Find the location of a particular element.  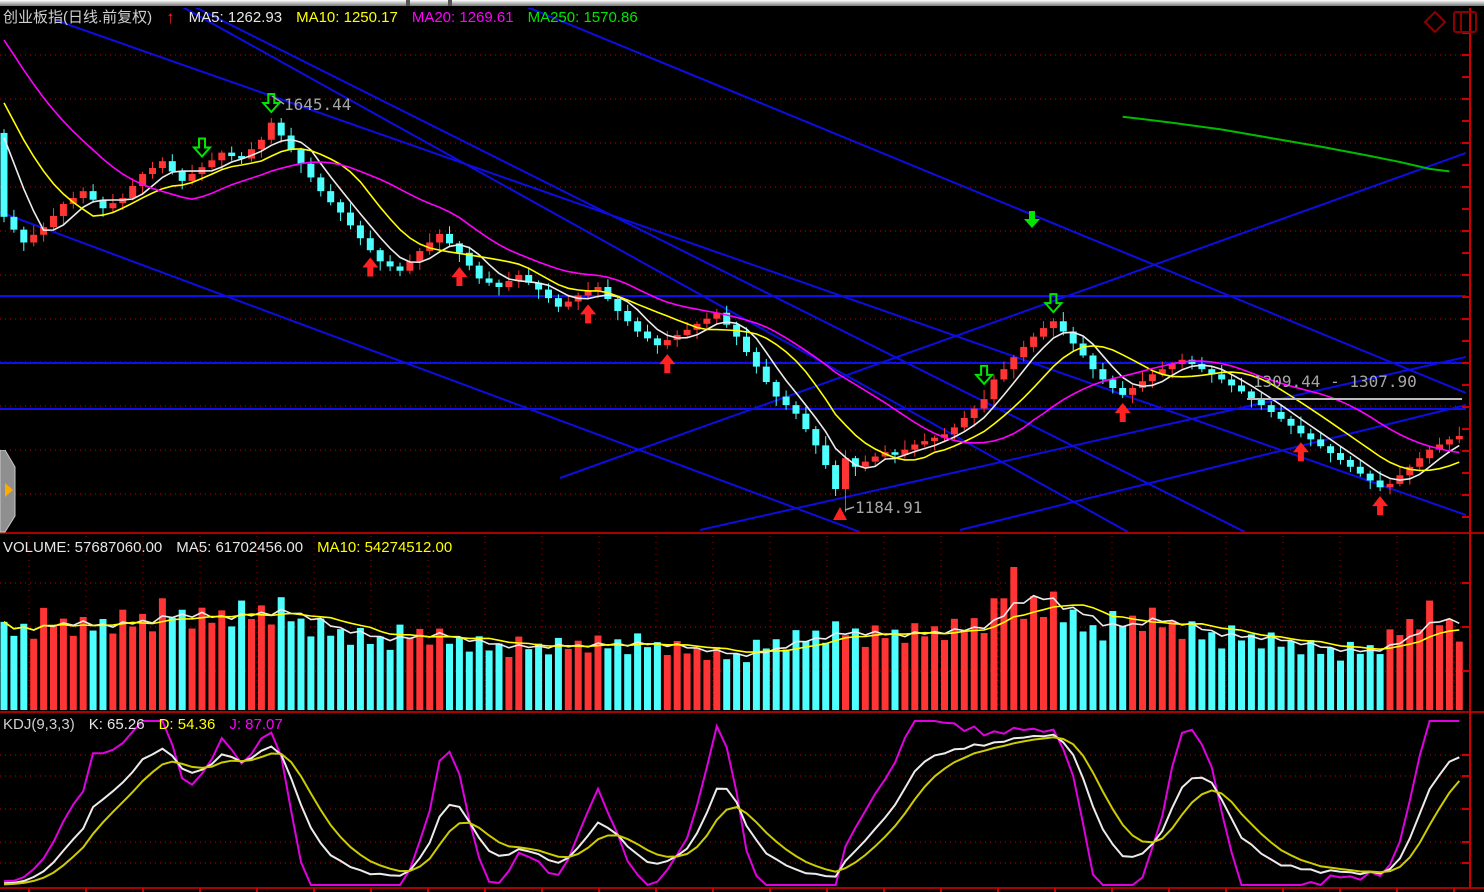

gap-price-annotation: 1309.44 - 1307.90 is located at coordinates (1335, 381).